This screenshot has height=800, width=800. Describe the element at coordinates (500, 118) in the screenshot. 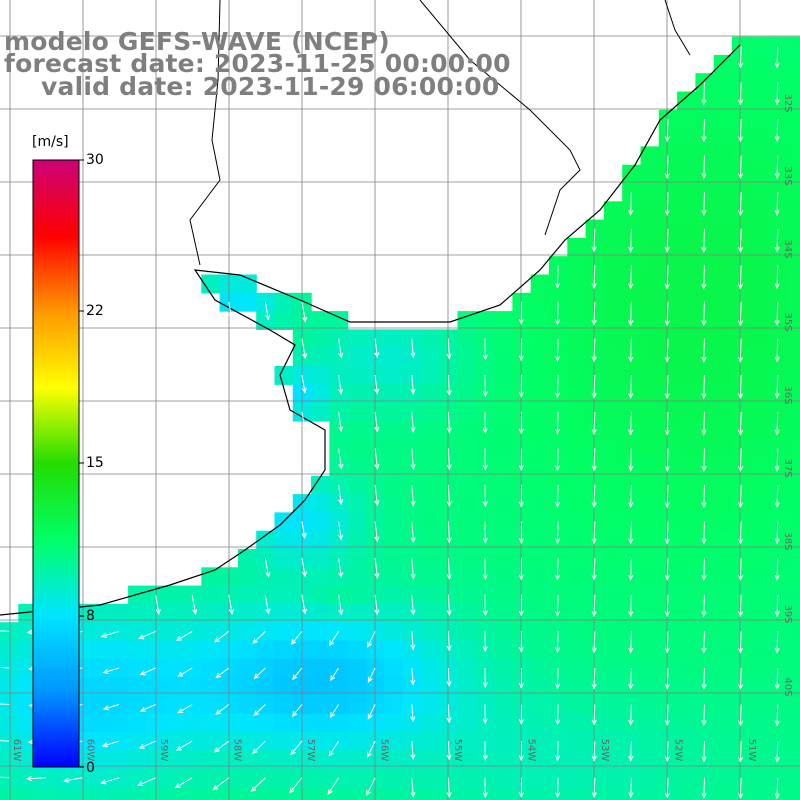

I see `border-line` at that location.